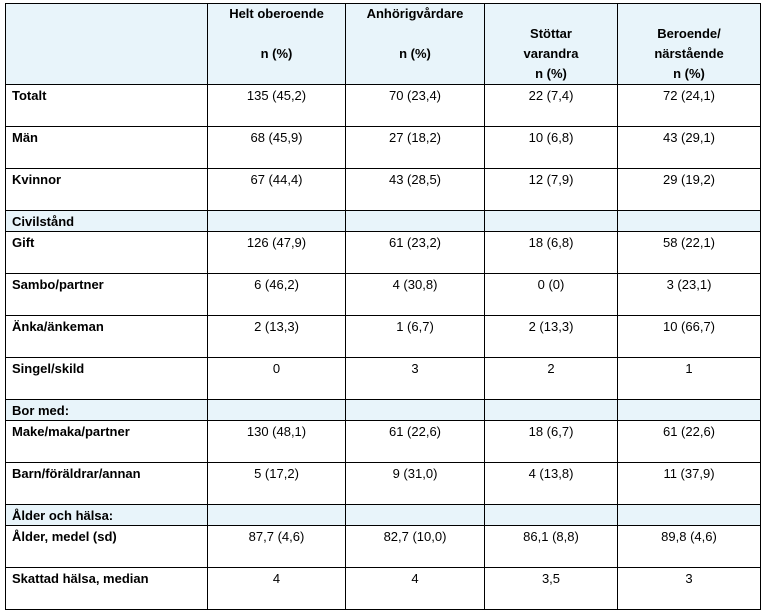 The height and width of the screenshot is (610, 765). Describe the element at coordinates (551, 33) in the screenshot. I see `column-header-line: Stöttar` at that location.